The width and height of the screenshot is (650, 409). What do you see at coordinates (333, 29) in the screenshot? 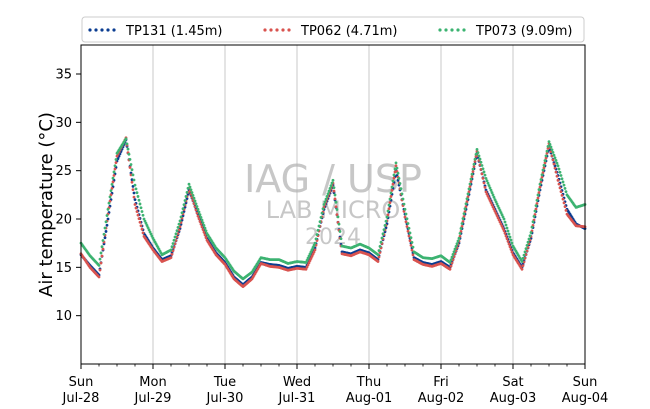
I see `legend-box` at bounding box center [333, 29].